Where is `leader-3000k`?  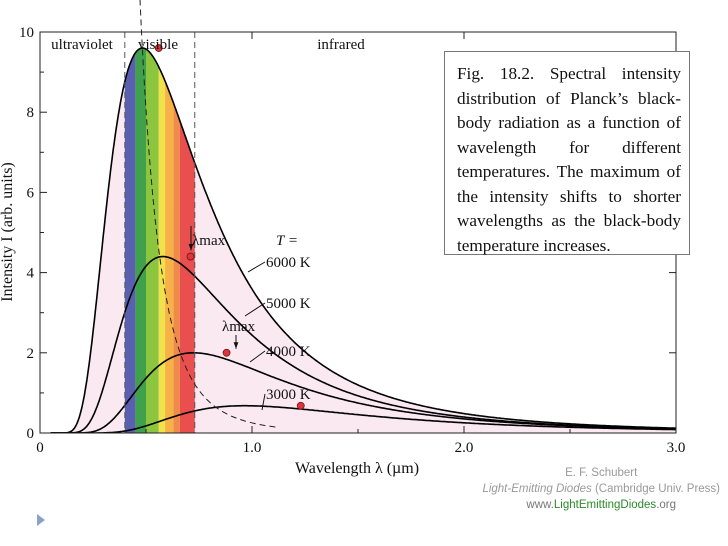 leader-3000k is located at coordinates (263, 402).